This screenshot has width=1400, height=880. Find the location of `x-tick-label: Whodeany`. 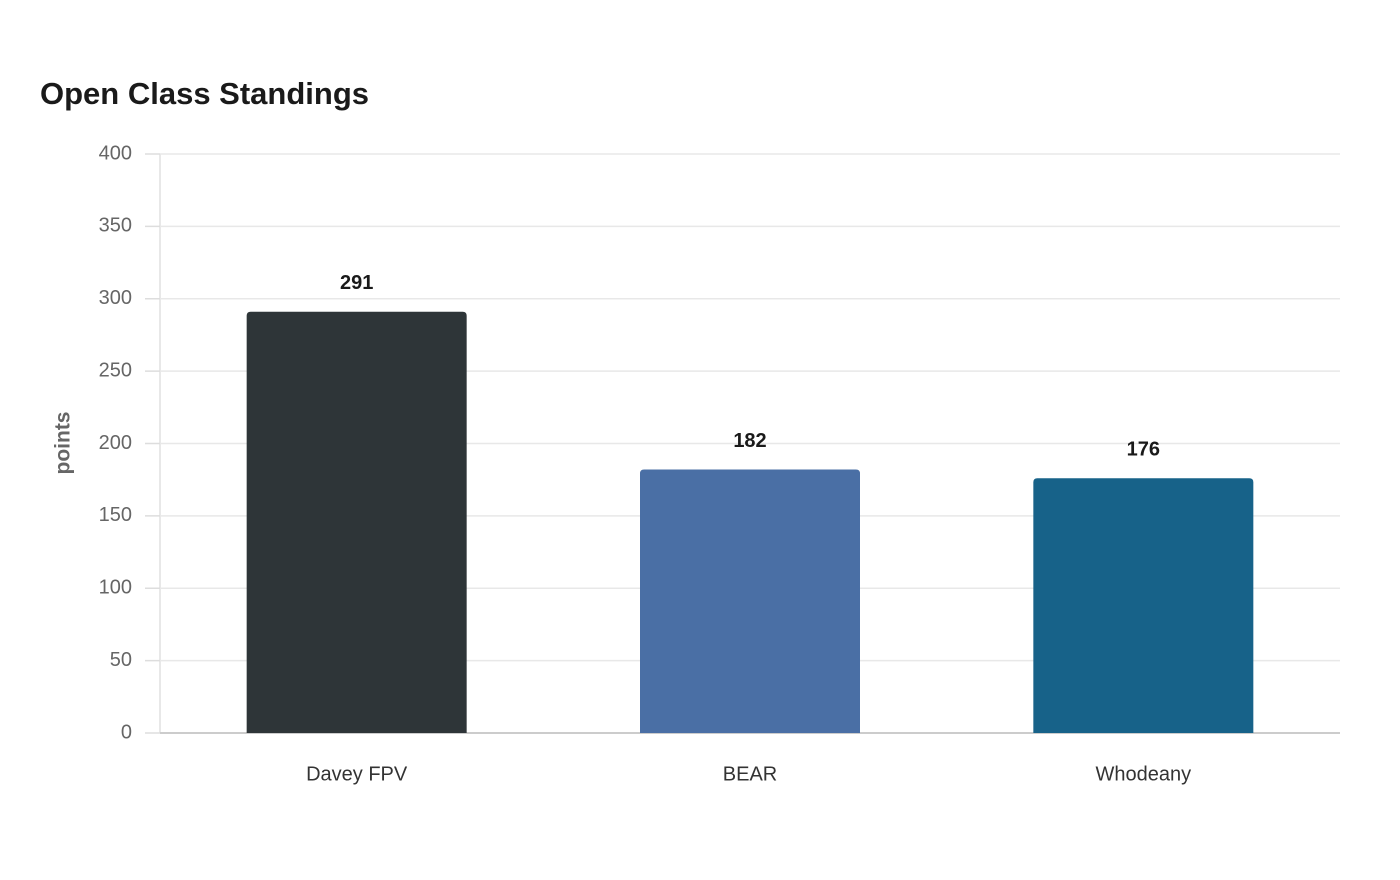

x-tick-label: Whodeany is located at coordinates (1144, 774).